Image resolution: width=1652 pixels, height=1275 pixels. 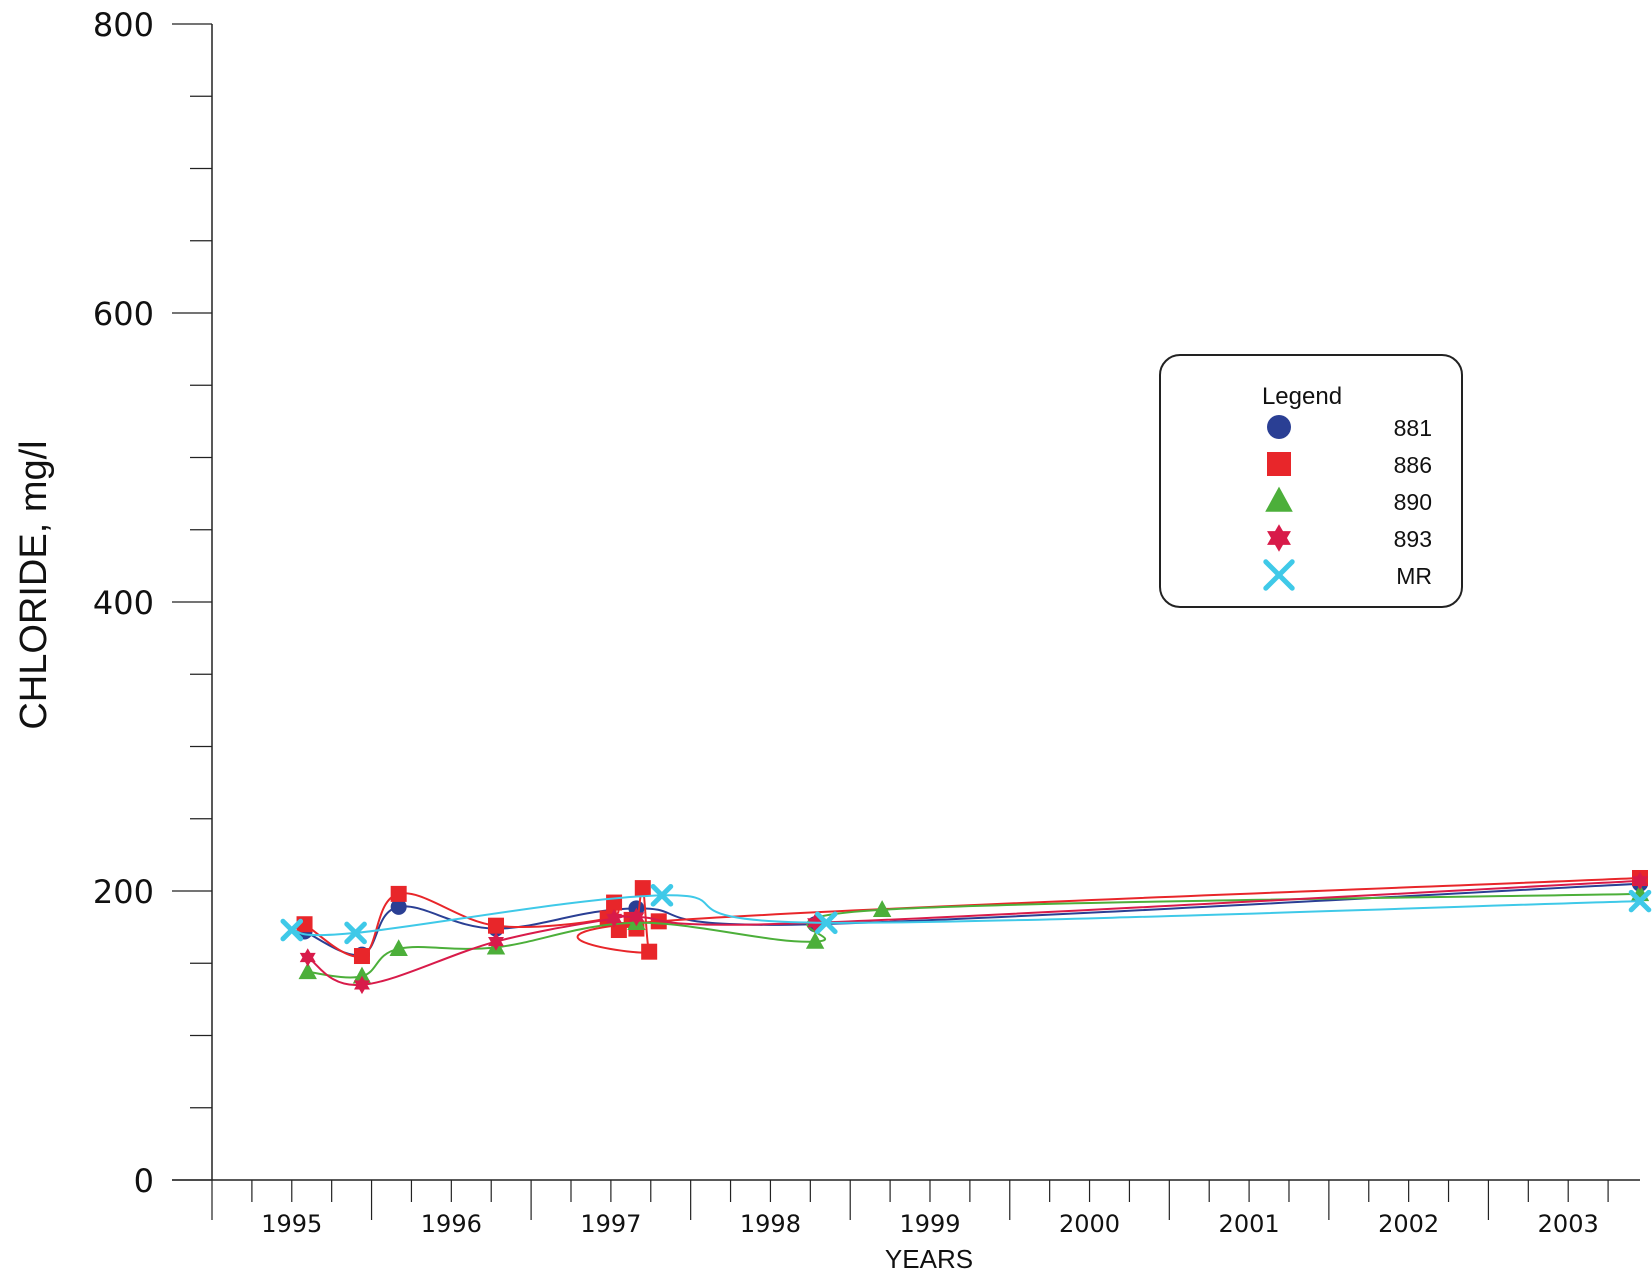 What do you see at coordinates (1347, 575) in the screenshot?
I see `legend-entry-MR: MR` at bounding box center [1347, 575].